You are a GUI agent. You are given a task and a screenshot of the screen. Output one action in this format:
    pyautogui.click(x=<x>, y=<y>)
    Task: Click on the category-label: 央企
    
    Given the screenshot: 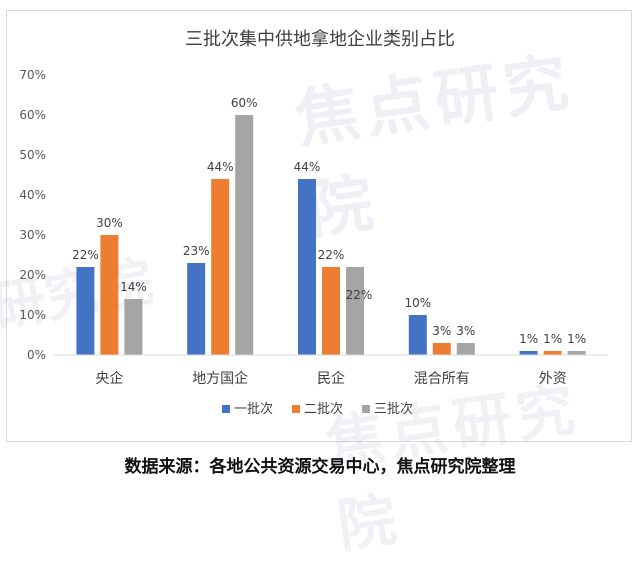 What is the action you would take?
    pyautogui.click(x=109, y=378)
    